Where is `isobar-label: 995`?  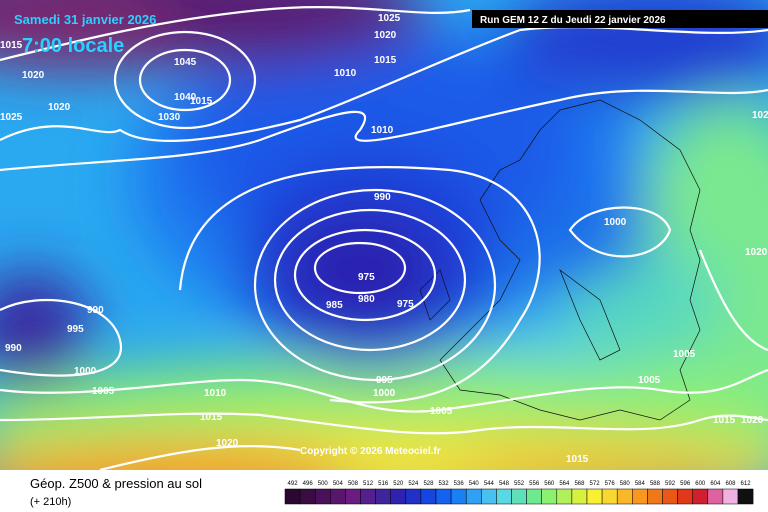
isobar-label: 995 is located at coordinates (384, 380).